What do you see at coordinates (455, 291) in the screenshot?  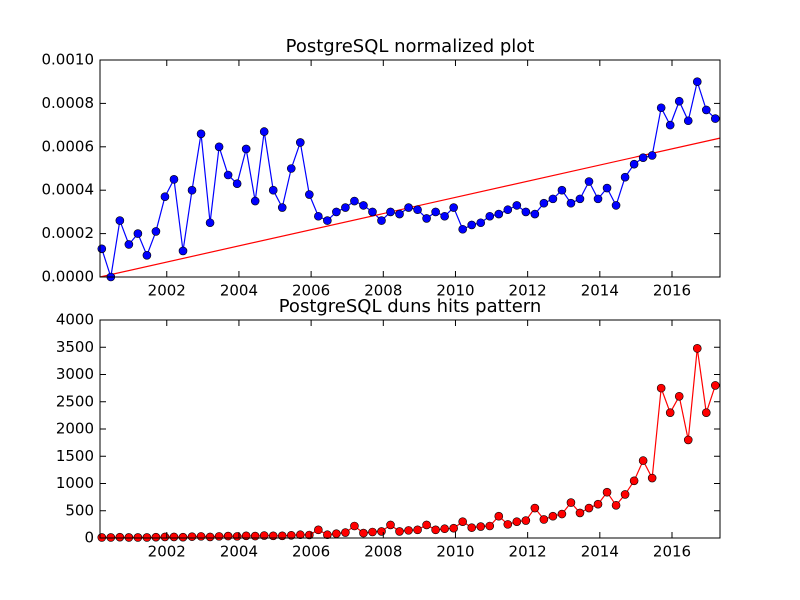 I see `x-tick-label: 2010` at bounding box center [455, 291].